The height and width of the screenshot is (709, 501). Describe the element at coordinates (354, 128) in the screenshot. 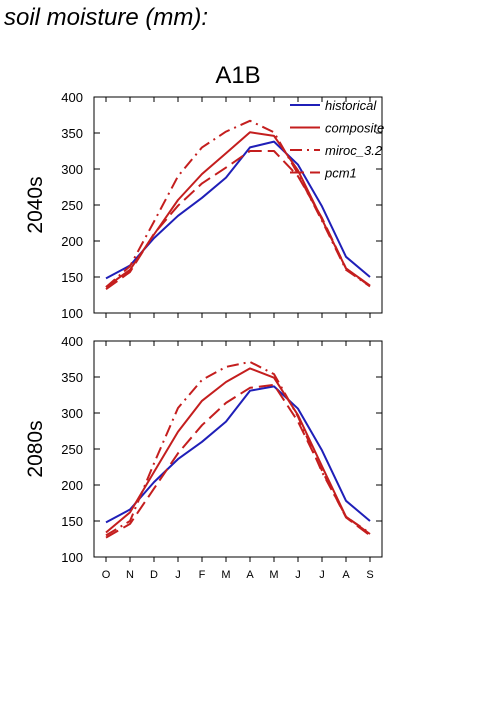

I see `legend-label: composite` at that location.